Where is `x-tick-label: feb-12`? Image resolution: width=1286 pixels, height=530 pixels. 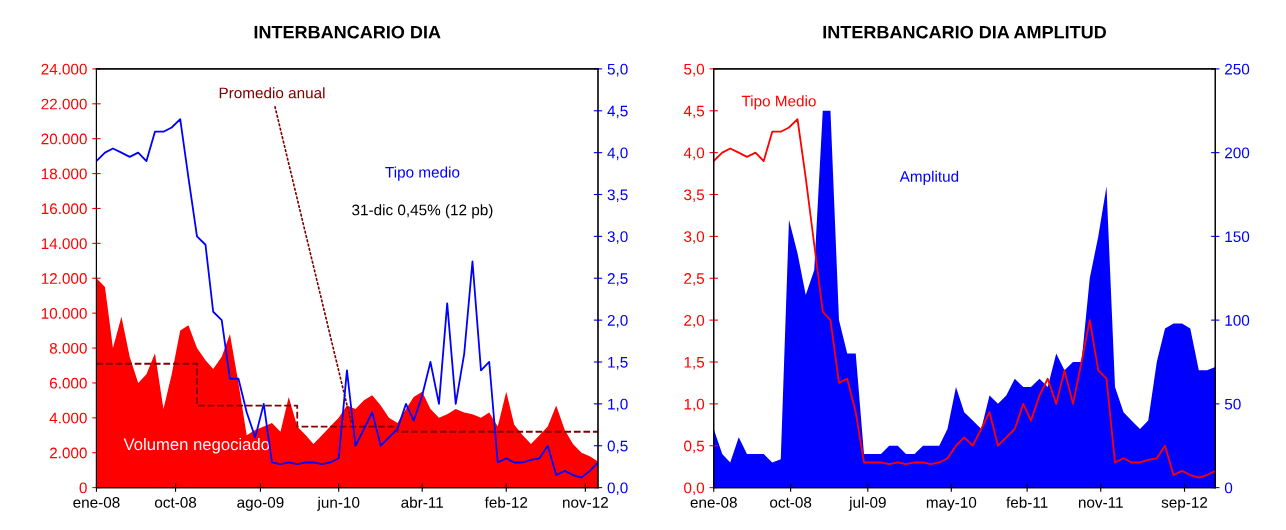
x-tick-label: feb-12 is located at coordinates (506, 502).